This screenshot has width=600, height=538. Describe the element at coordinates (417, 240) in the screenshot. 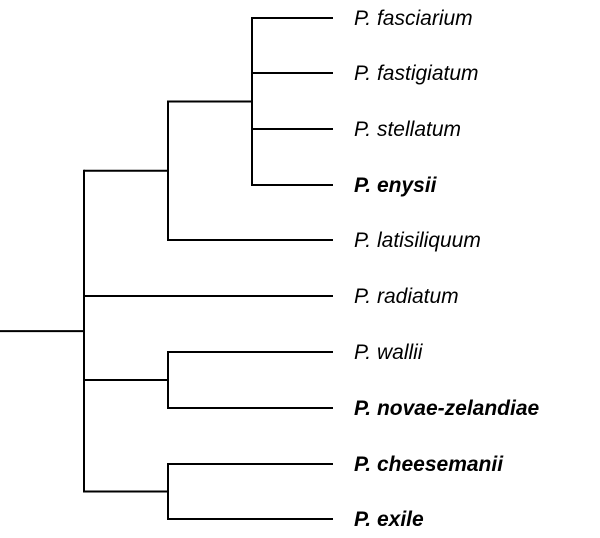

I see `taxon-label: P. latisiliquum` at that location.